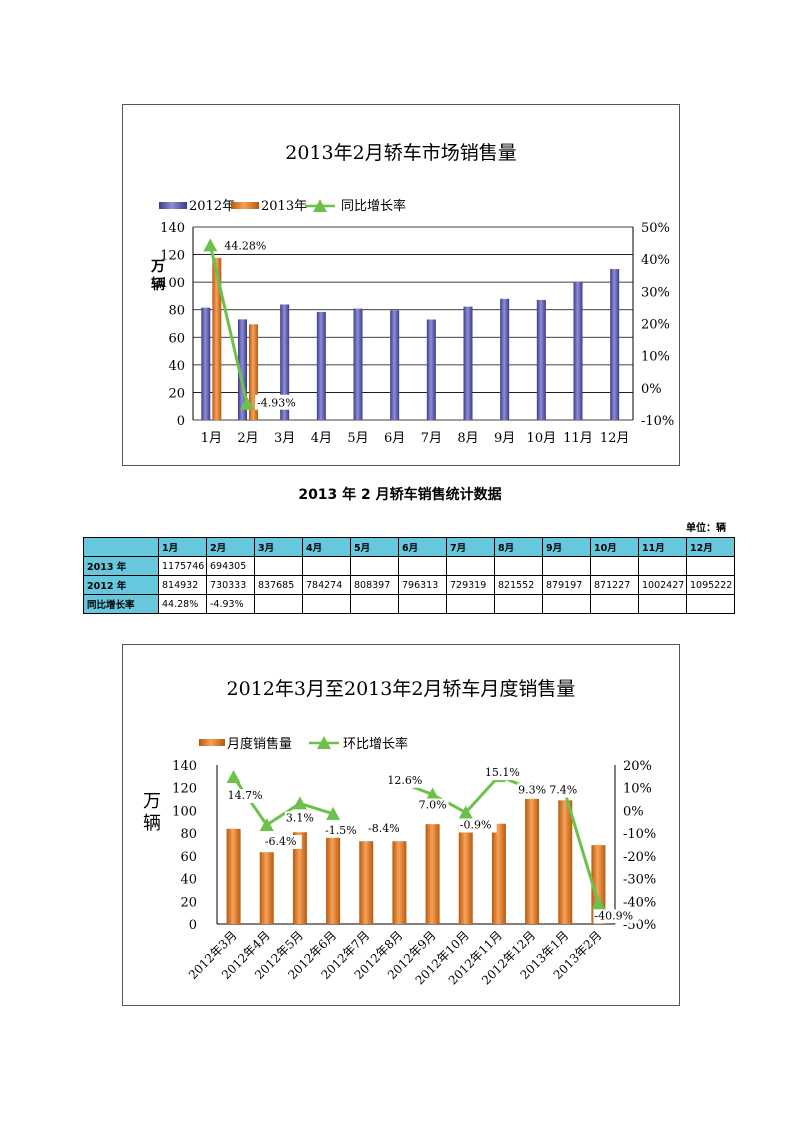 The height and width of the screenshot is (1132, 800). What do you see at coordinates (152, 801) in the screenshot?
I see `y-unit-wan: 万` at bounding box center [152, 801].